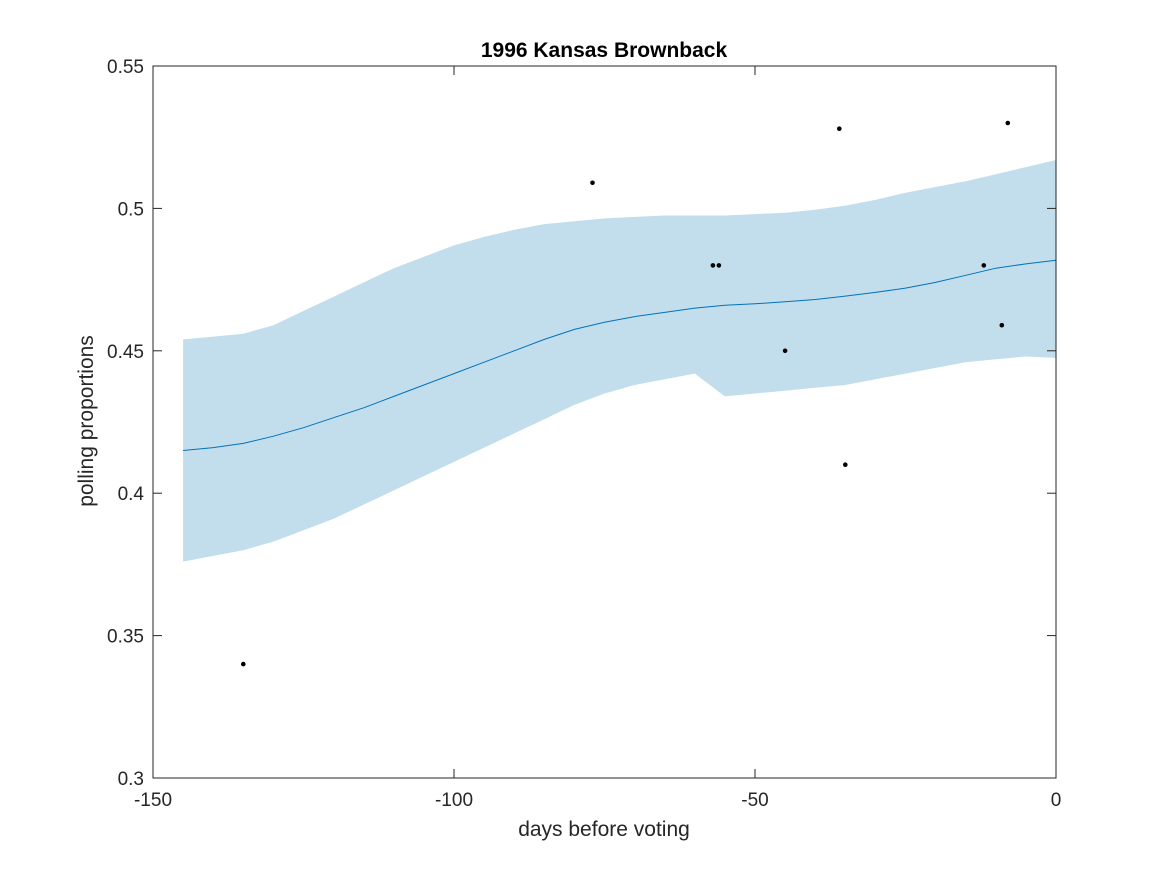  Describe the element at coordinates (604, 50) in the screenshot. I see `chart-title: 1996 Kansas Brownback` at that location.